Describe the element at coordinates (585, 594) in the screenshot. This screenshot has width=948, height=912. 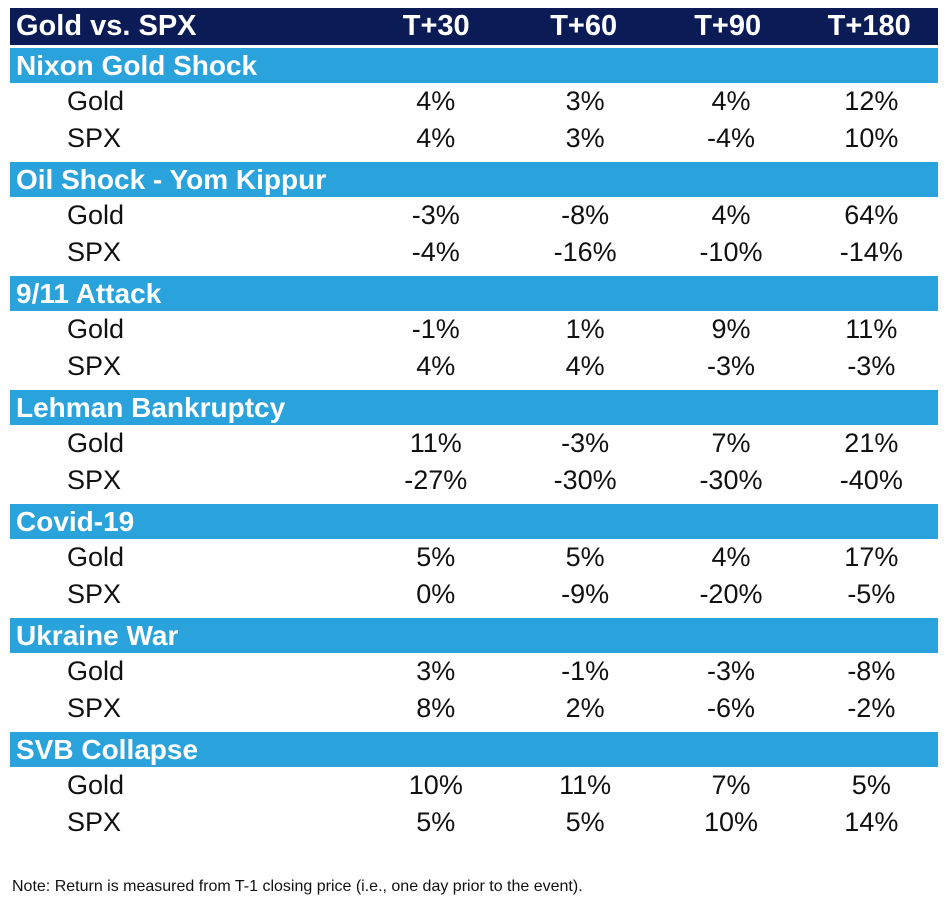
I see `table-cell: -9%` at that location.